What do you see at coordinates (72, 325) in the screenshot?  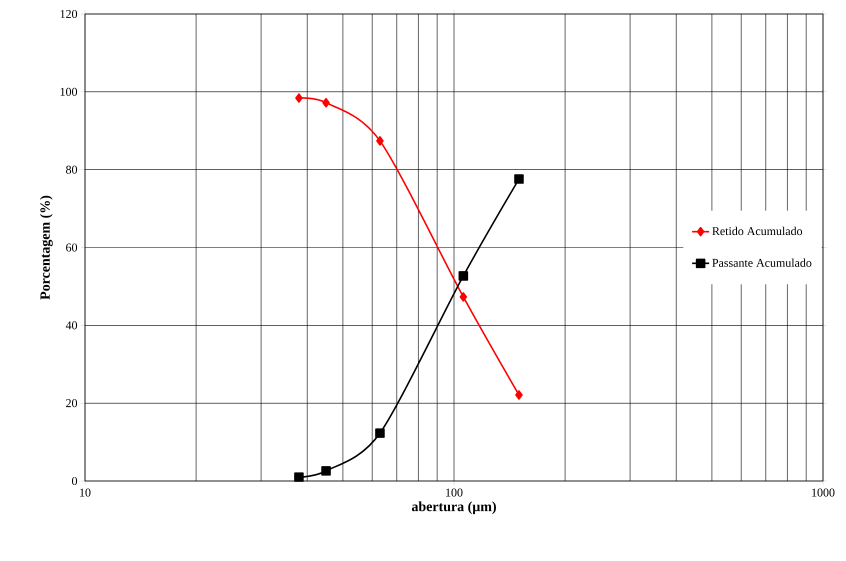 I see `y-tick-label: 40` at bounding box center [72, 325].